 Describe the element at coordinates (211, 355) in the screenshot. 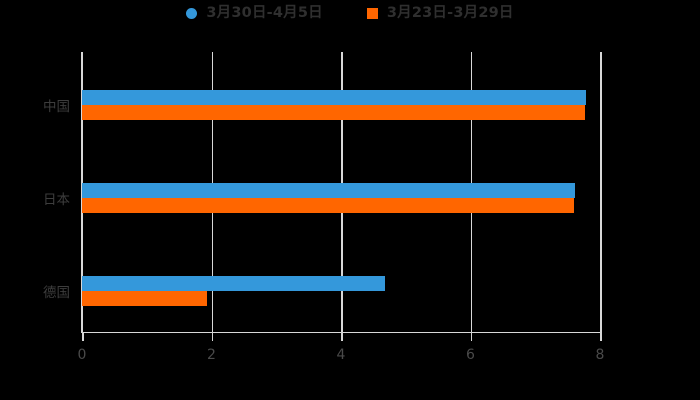

I see `x-tick-label: 2` at that location.